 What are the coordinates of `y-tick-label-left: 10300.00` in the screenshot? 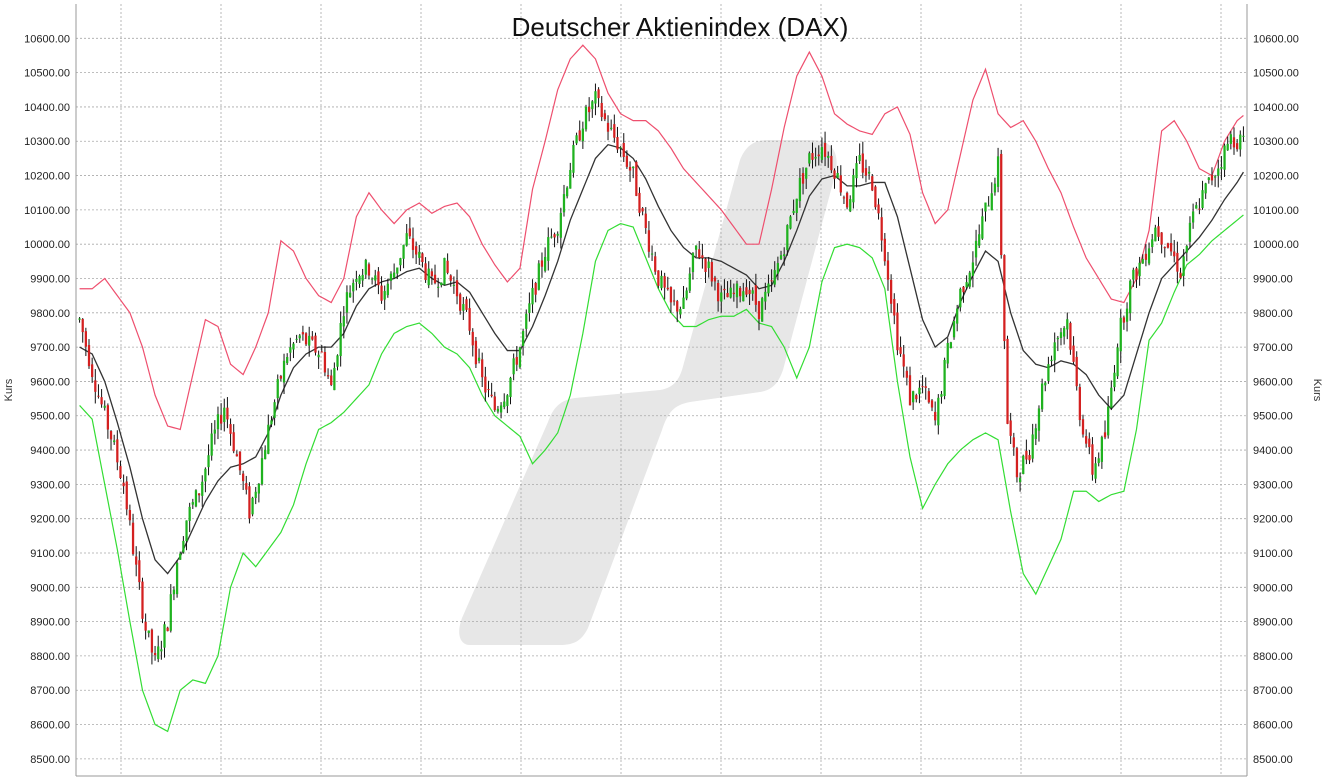 It's located at (47, 142).